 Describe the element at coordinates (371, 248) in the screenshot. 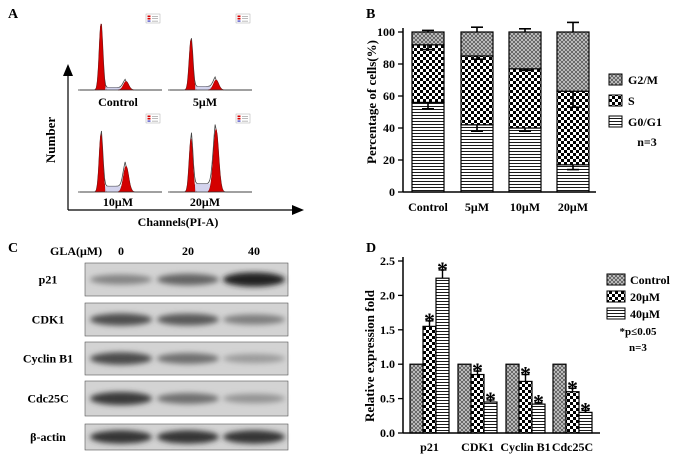

I see `panel-letter-d: D` at that location.